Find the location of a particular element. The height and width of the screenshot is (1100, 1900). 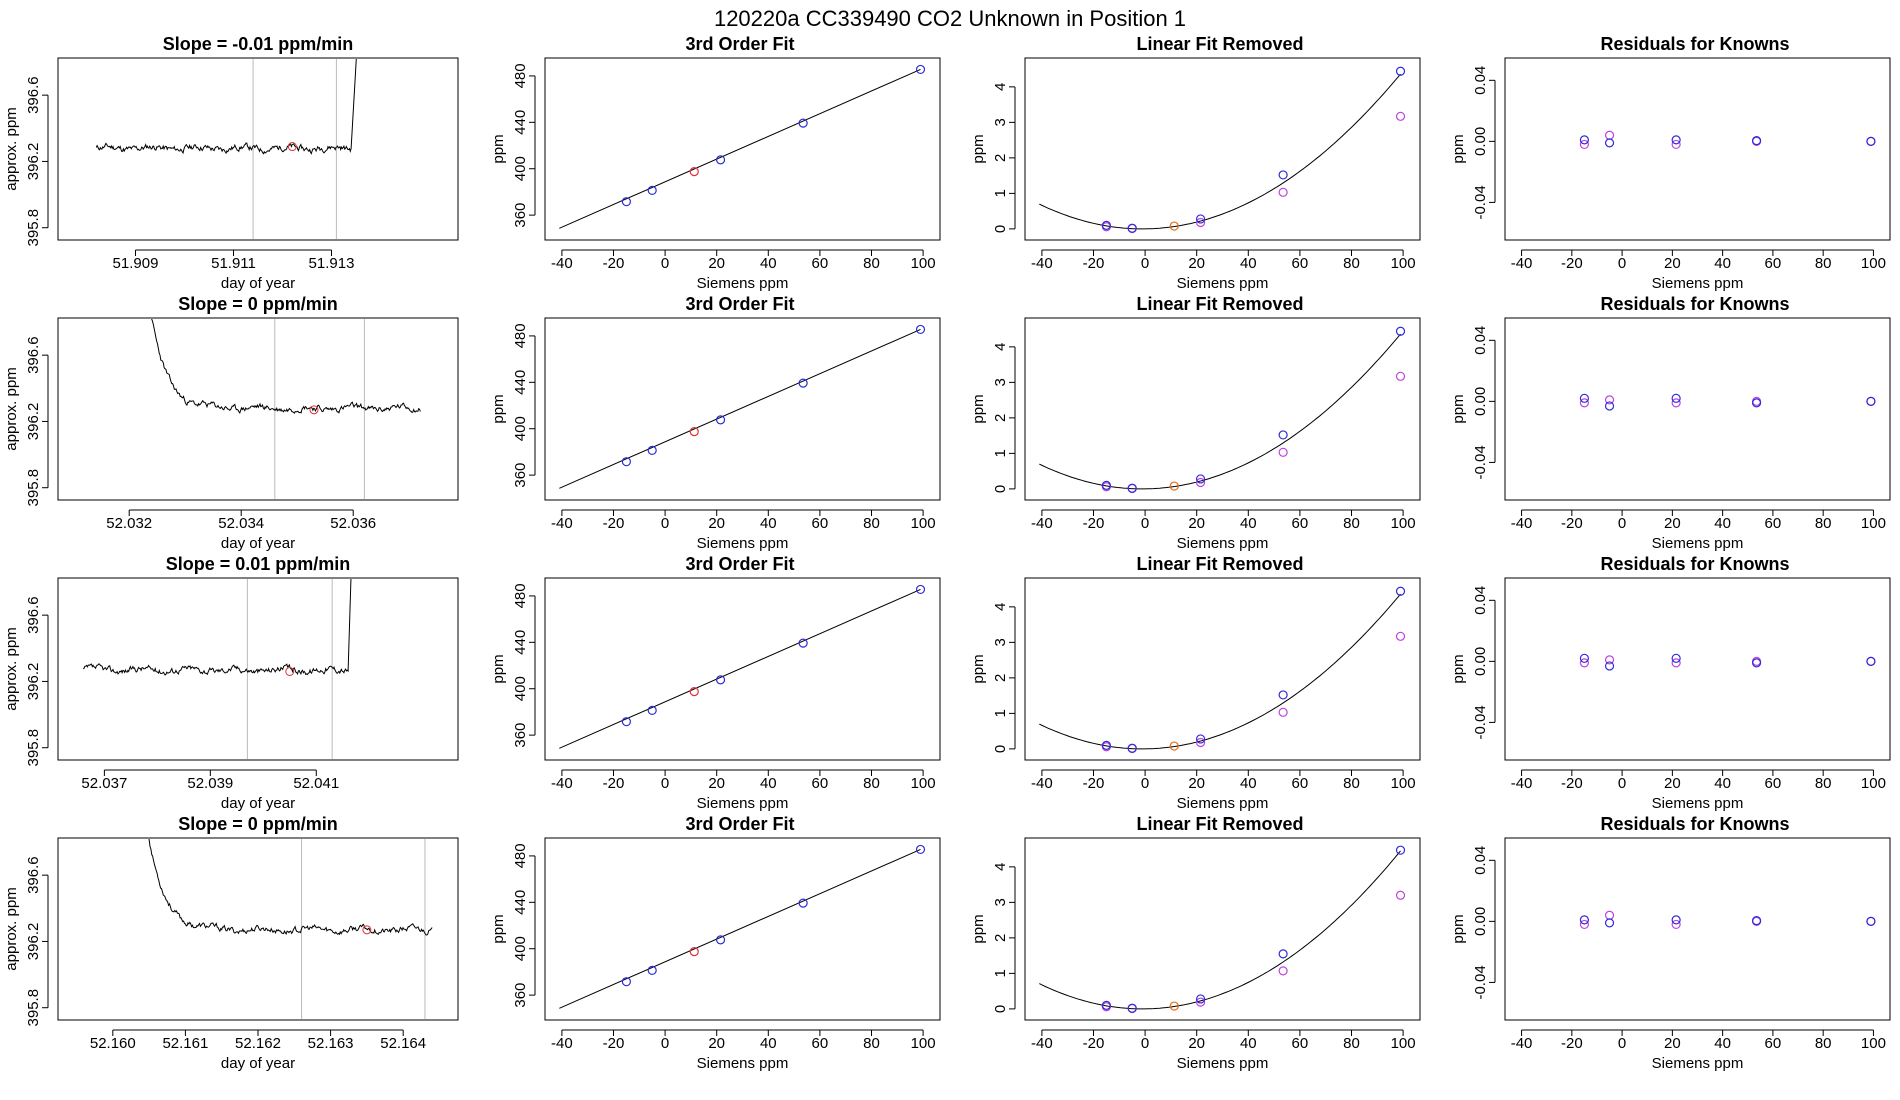

x-tick-label: 52.034 is located at coordinates (241, 523).